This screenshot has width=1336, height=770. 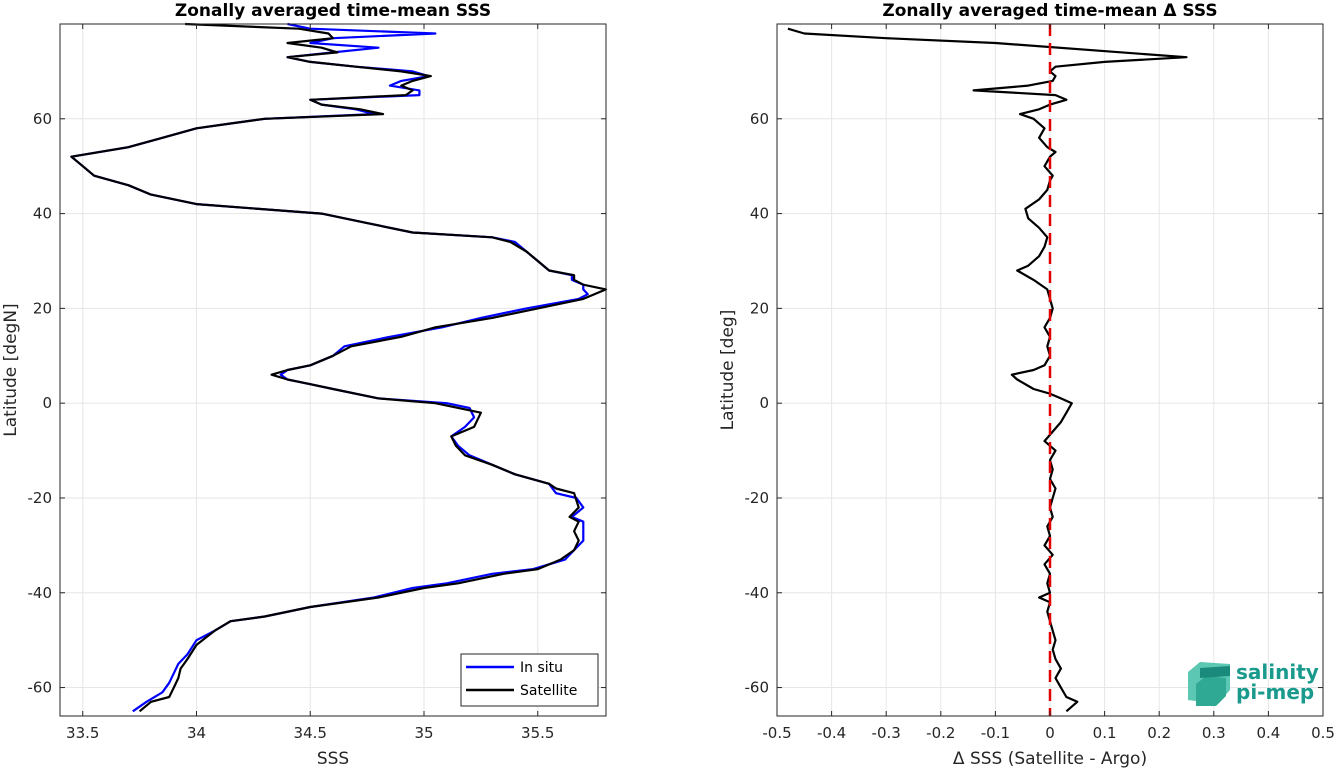 I want to click on right-y-tick-label: -60, so click(x=757, y=688).